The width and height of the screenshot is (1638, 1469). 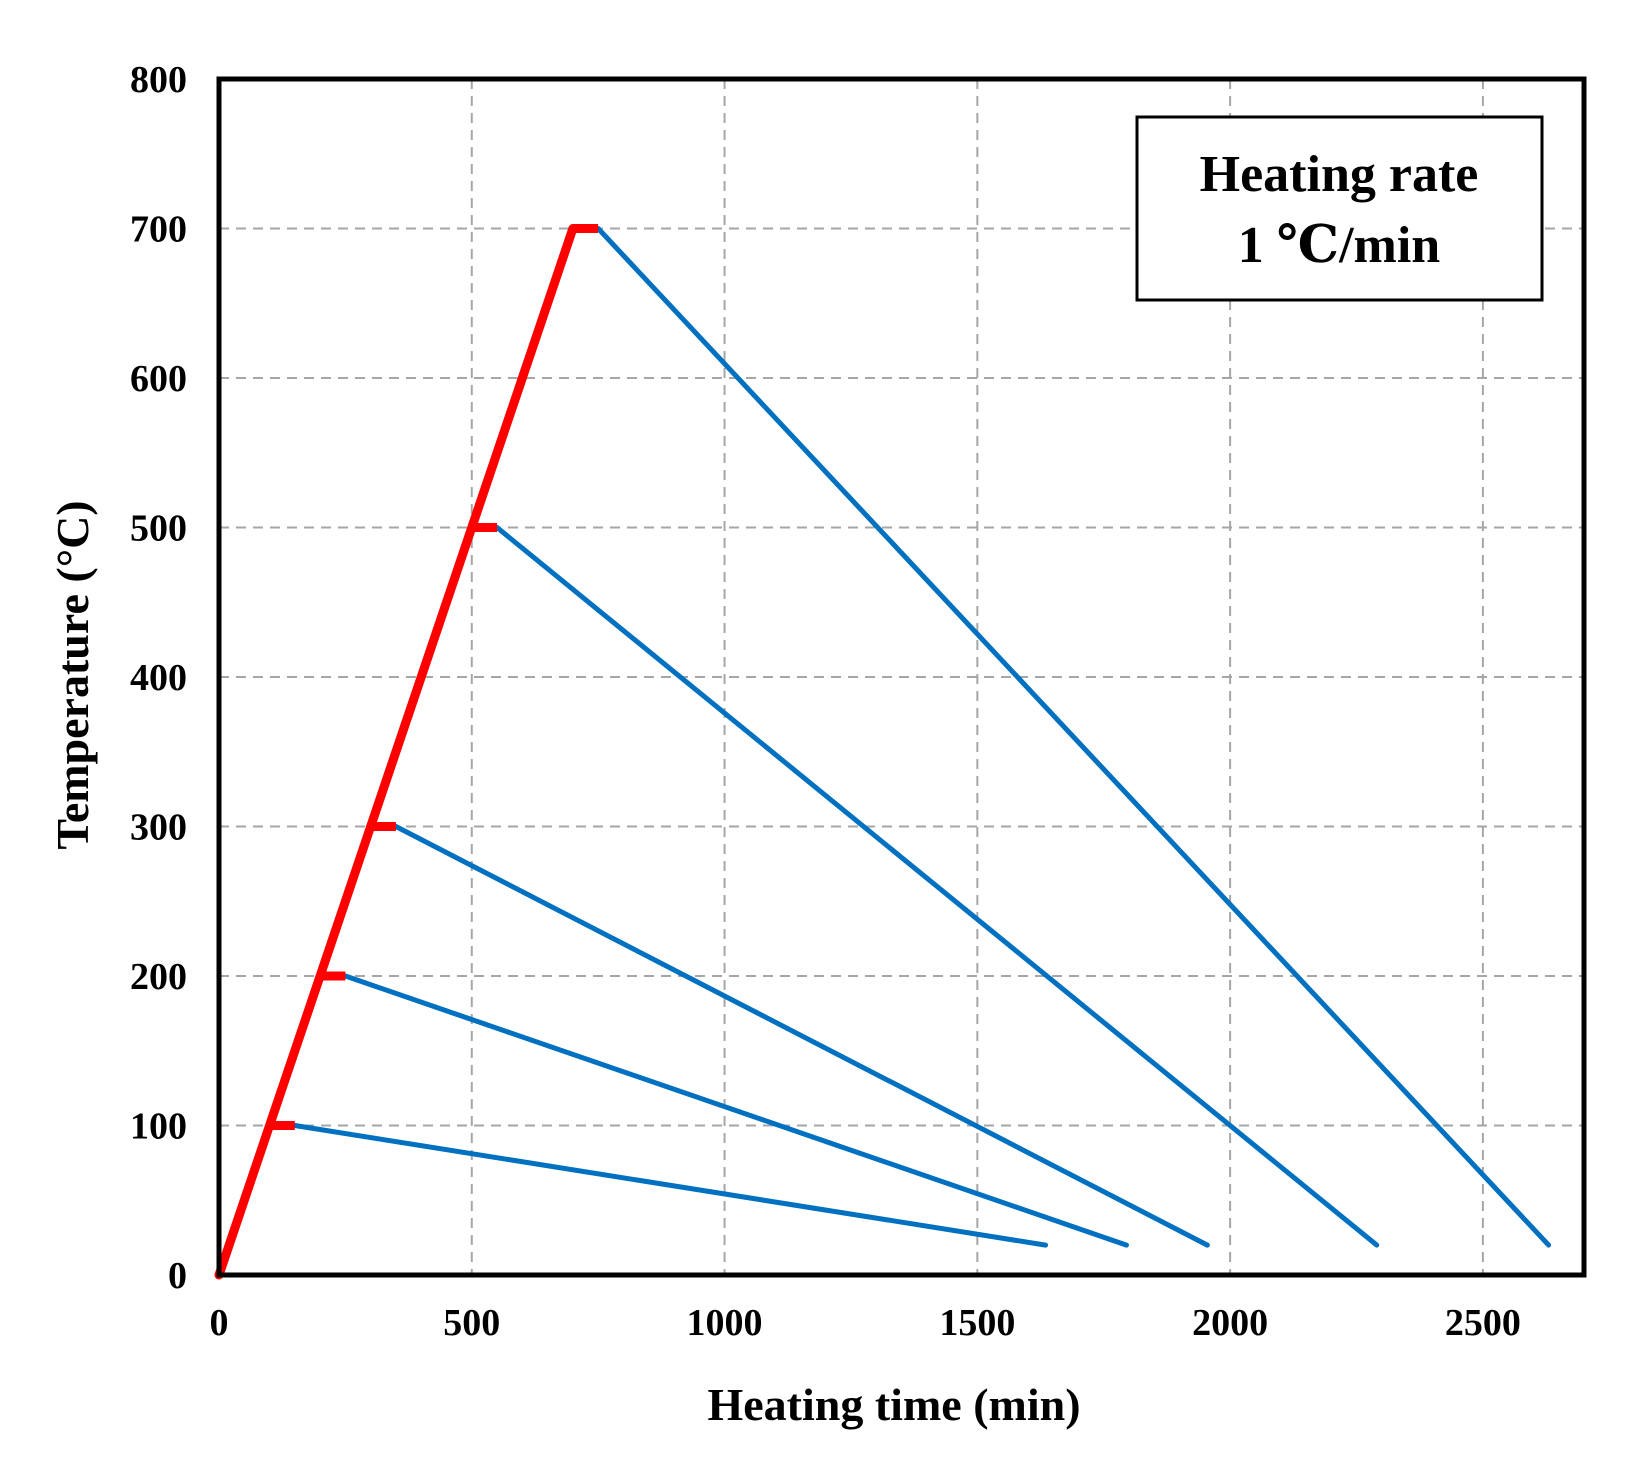 What do you see at coordinates (158, 529) in the screenshot?
I see `y-tick-label: 500` at bounding box center [158, 529].